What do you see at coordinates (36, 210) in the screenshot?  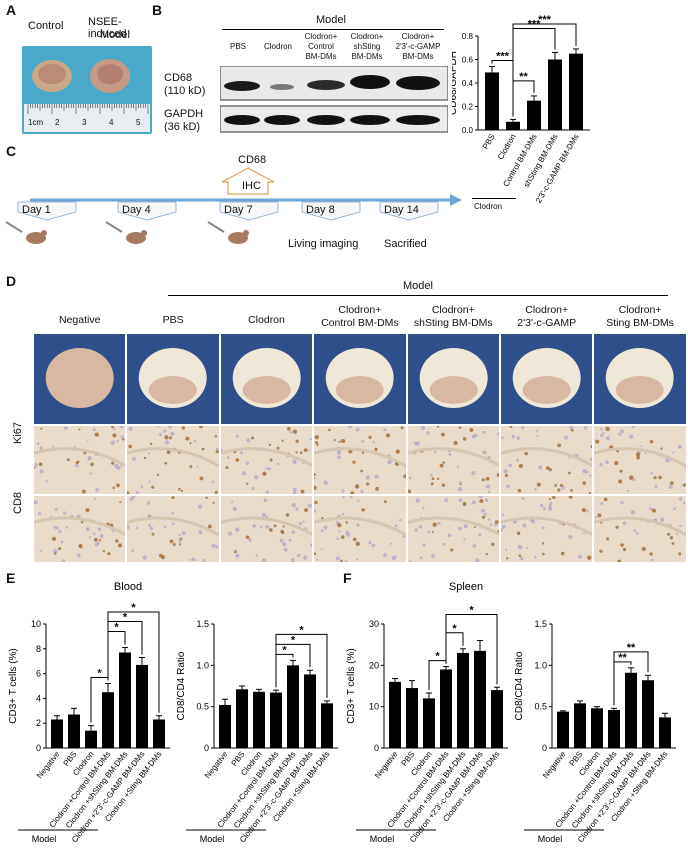 I see `timeline-day-1: Day 1` at bounding box center [36, 210].